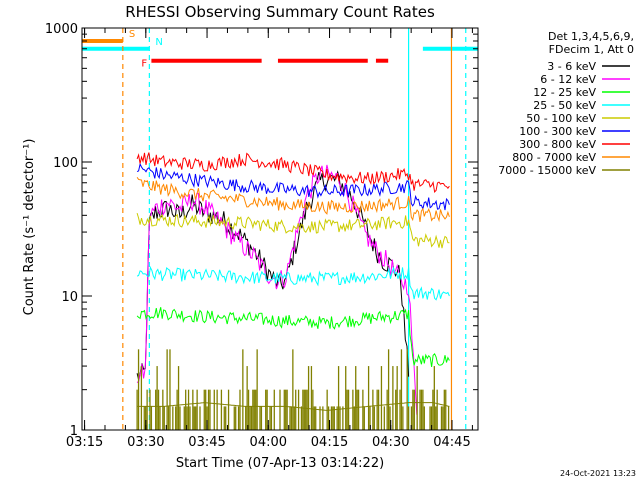 This screenshot has width=640, height=480. Describe the element at coordinates (598, 473) in the screenshot. I see `generation-timestamp: 24-Oct-2021 13:23` at that location.